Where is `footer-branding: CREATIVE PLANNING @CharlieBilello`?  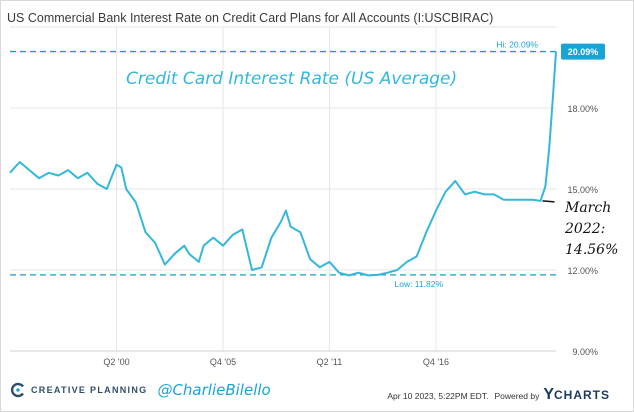
footer-branding: CREATIVE PLANNING @CharlieBilello is located at coordinates (140, 390).